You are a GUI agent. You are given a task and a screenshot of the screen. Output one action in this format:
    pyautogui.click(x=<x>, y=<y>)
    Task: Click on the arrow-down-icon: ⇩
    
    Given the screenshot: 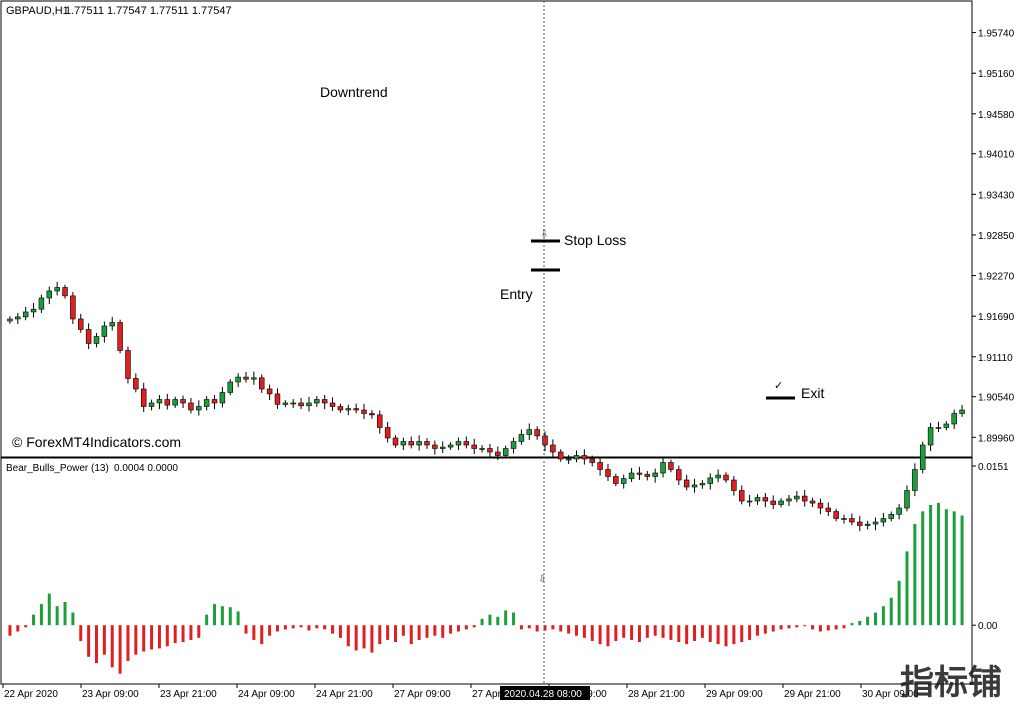 What is the action you would take?
    pyautogui.click(x=542, y=579)
    